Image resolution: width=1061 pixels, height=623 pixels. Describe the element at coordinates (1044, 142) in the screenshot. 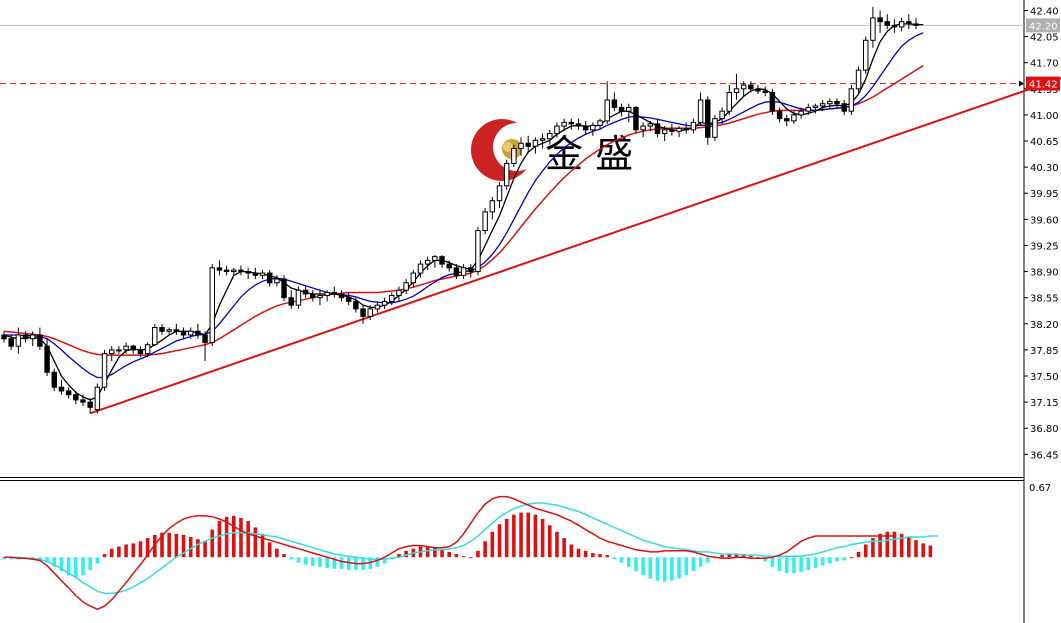

I see `price-tick-label: 40.65` at that location.